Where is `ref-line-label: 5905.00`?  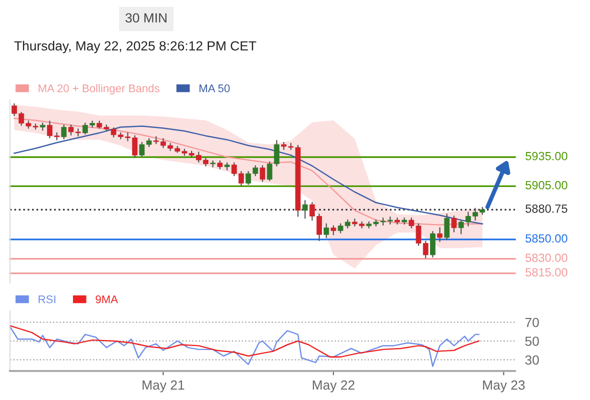
ref-line-label: 5905.00 is located at coordinates (547, 185).